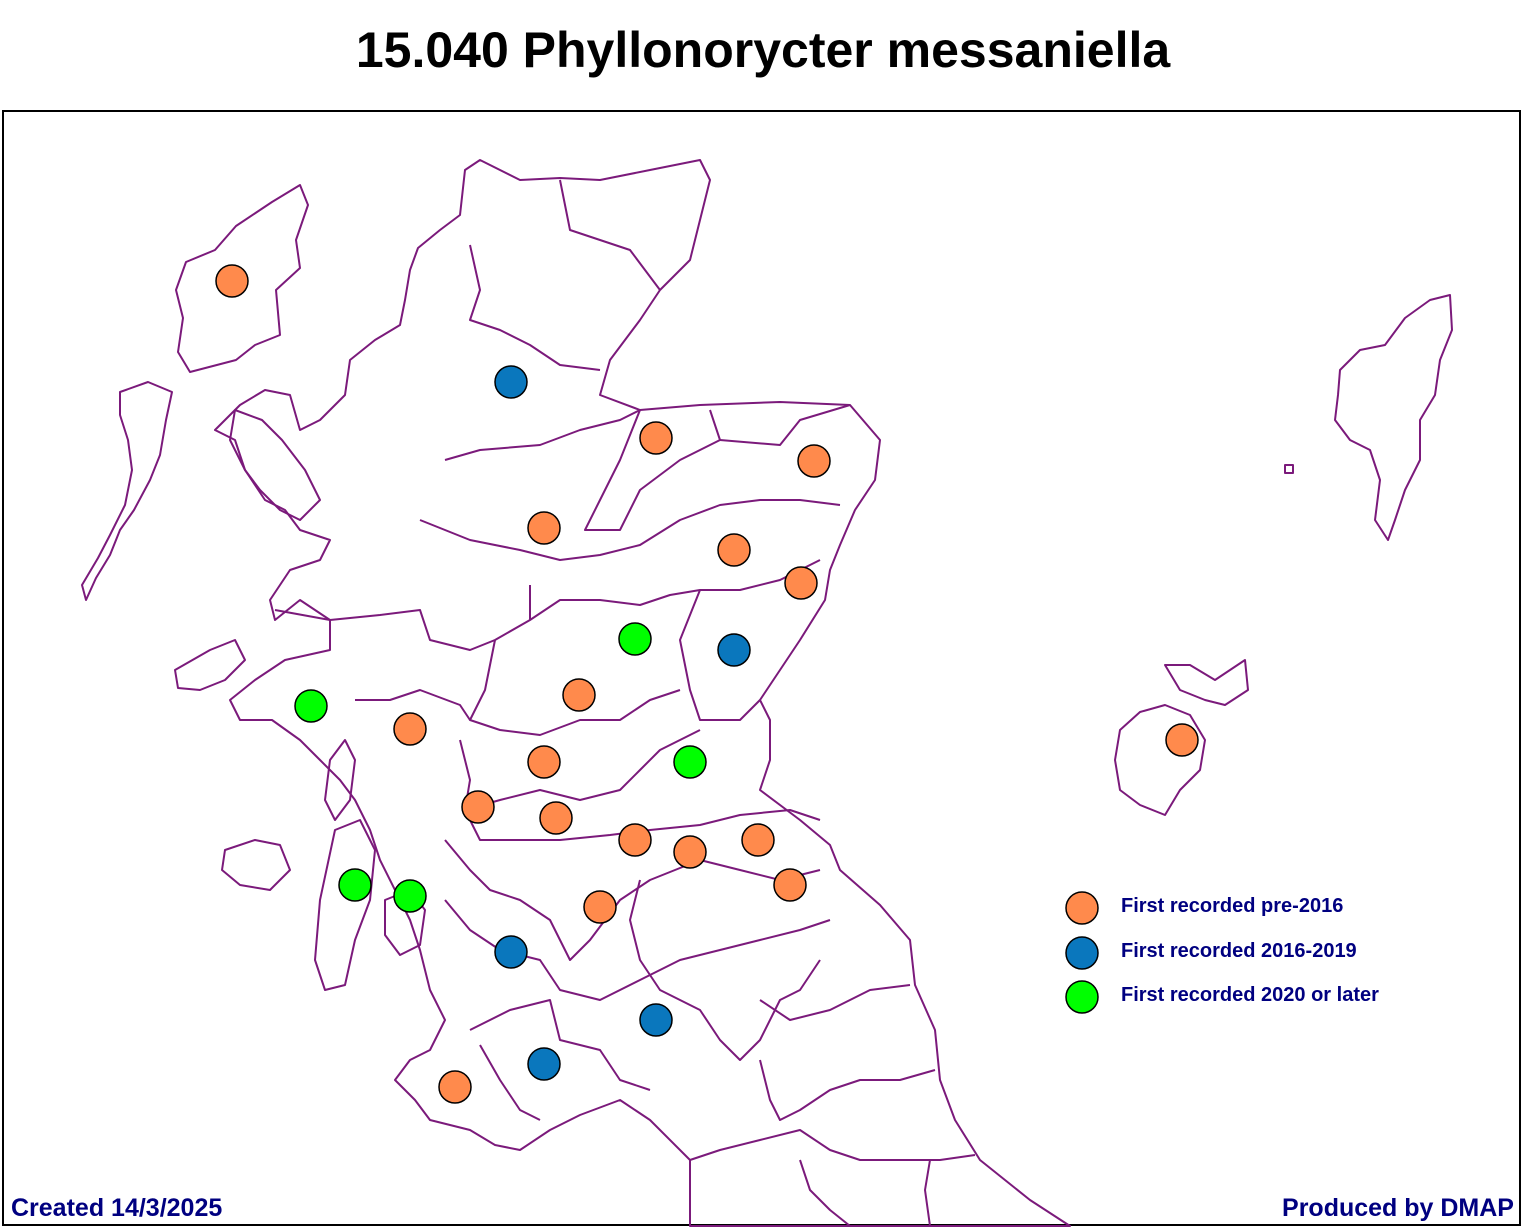 The width and height of the screenshot is (1526, 1230). I want to click on uist-outline, so click(127, 491).